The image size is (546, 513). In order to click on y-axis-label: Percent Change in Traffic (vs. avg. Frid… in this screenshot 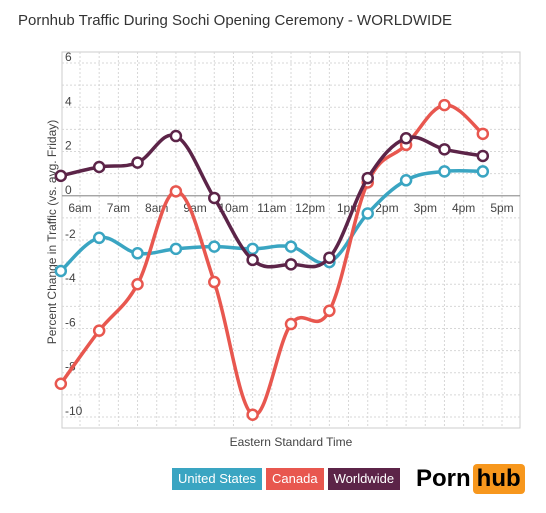, I will do `click(52, 232)`.